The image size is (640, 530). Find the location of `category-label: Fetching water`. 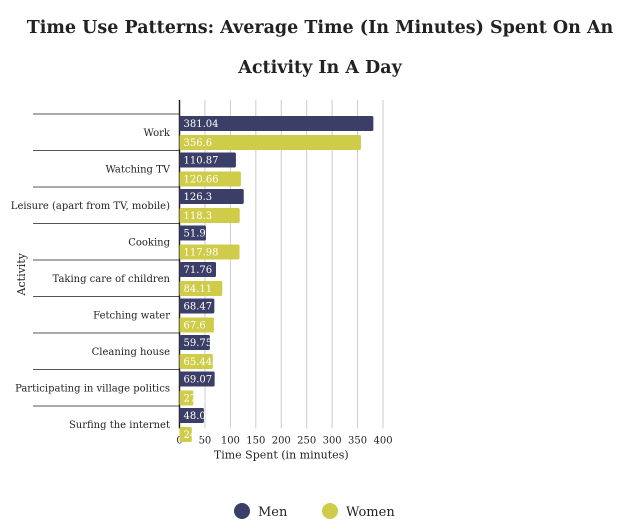

category-label: Fetching water is located at coordinates (131, 316).